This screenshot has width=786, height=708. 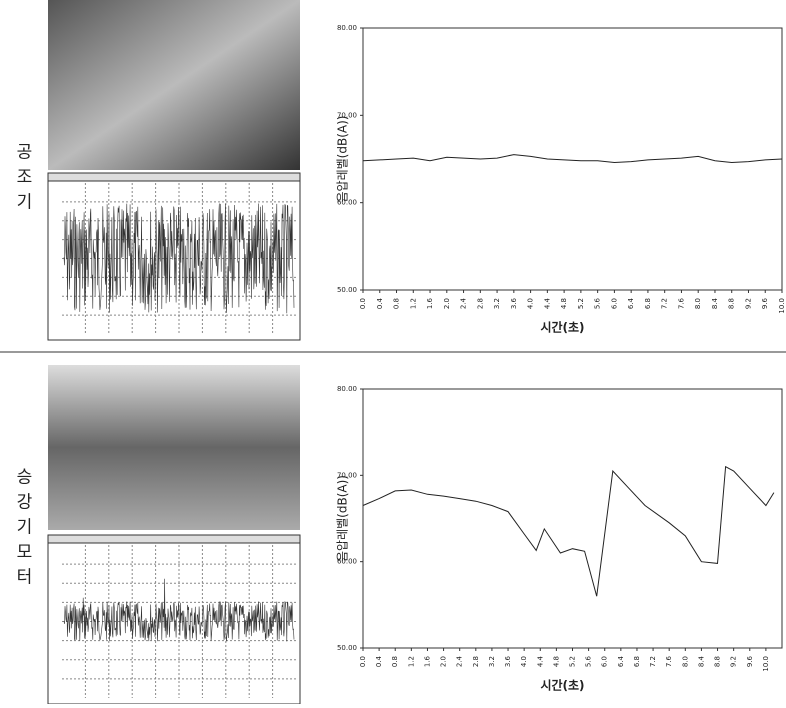 What do you see at coordinates (22, 529) in the screenshot?
I see `row-label: 승강기모터` at bounding box center [22, 529].